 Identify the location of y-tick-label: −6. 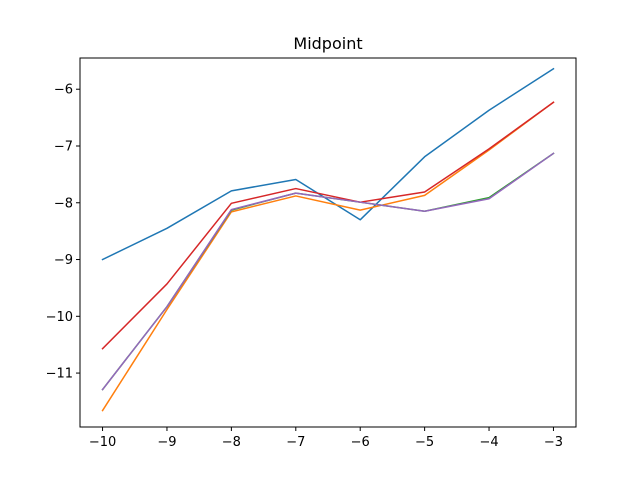
(63, 90).